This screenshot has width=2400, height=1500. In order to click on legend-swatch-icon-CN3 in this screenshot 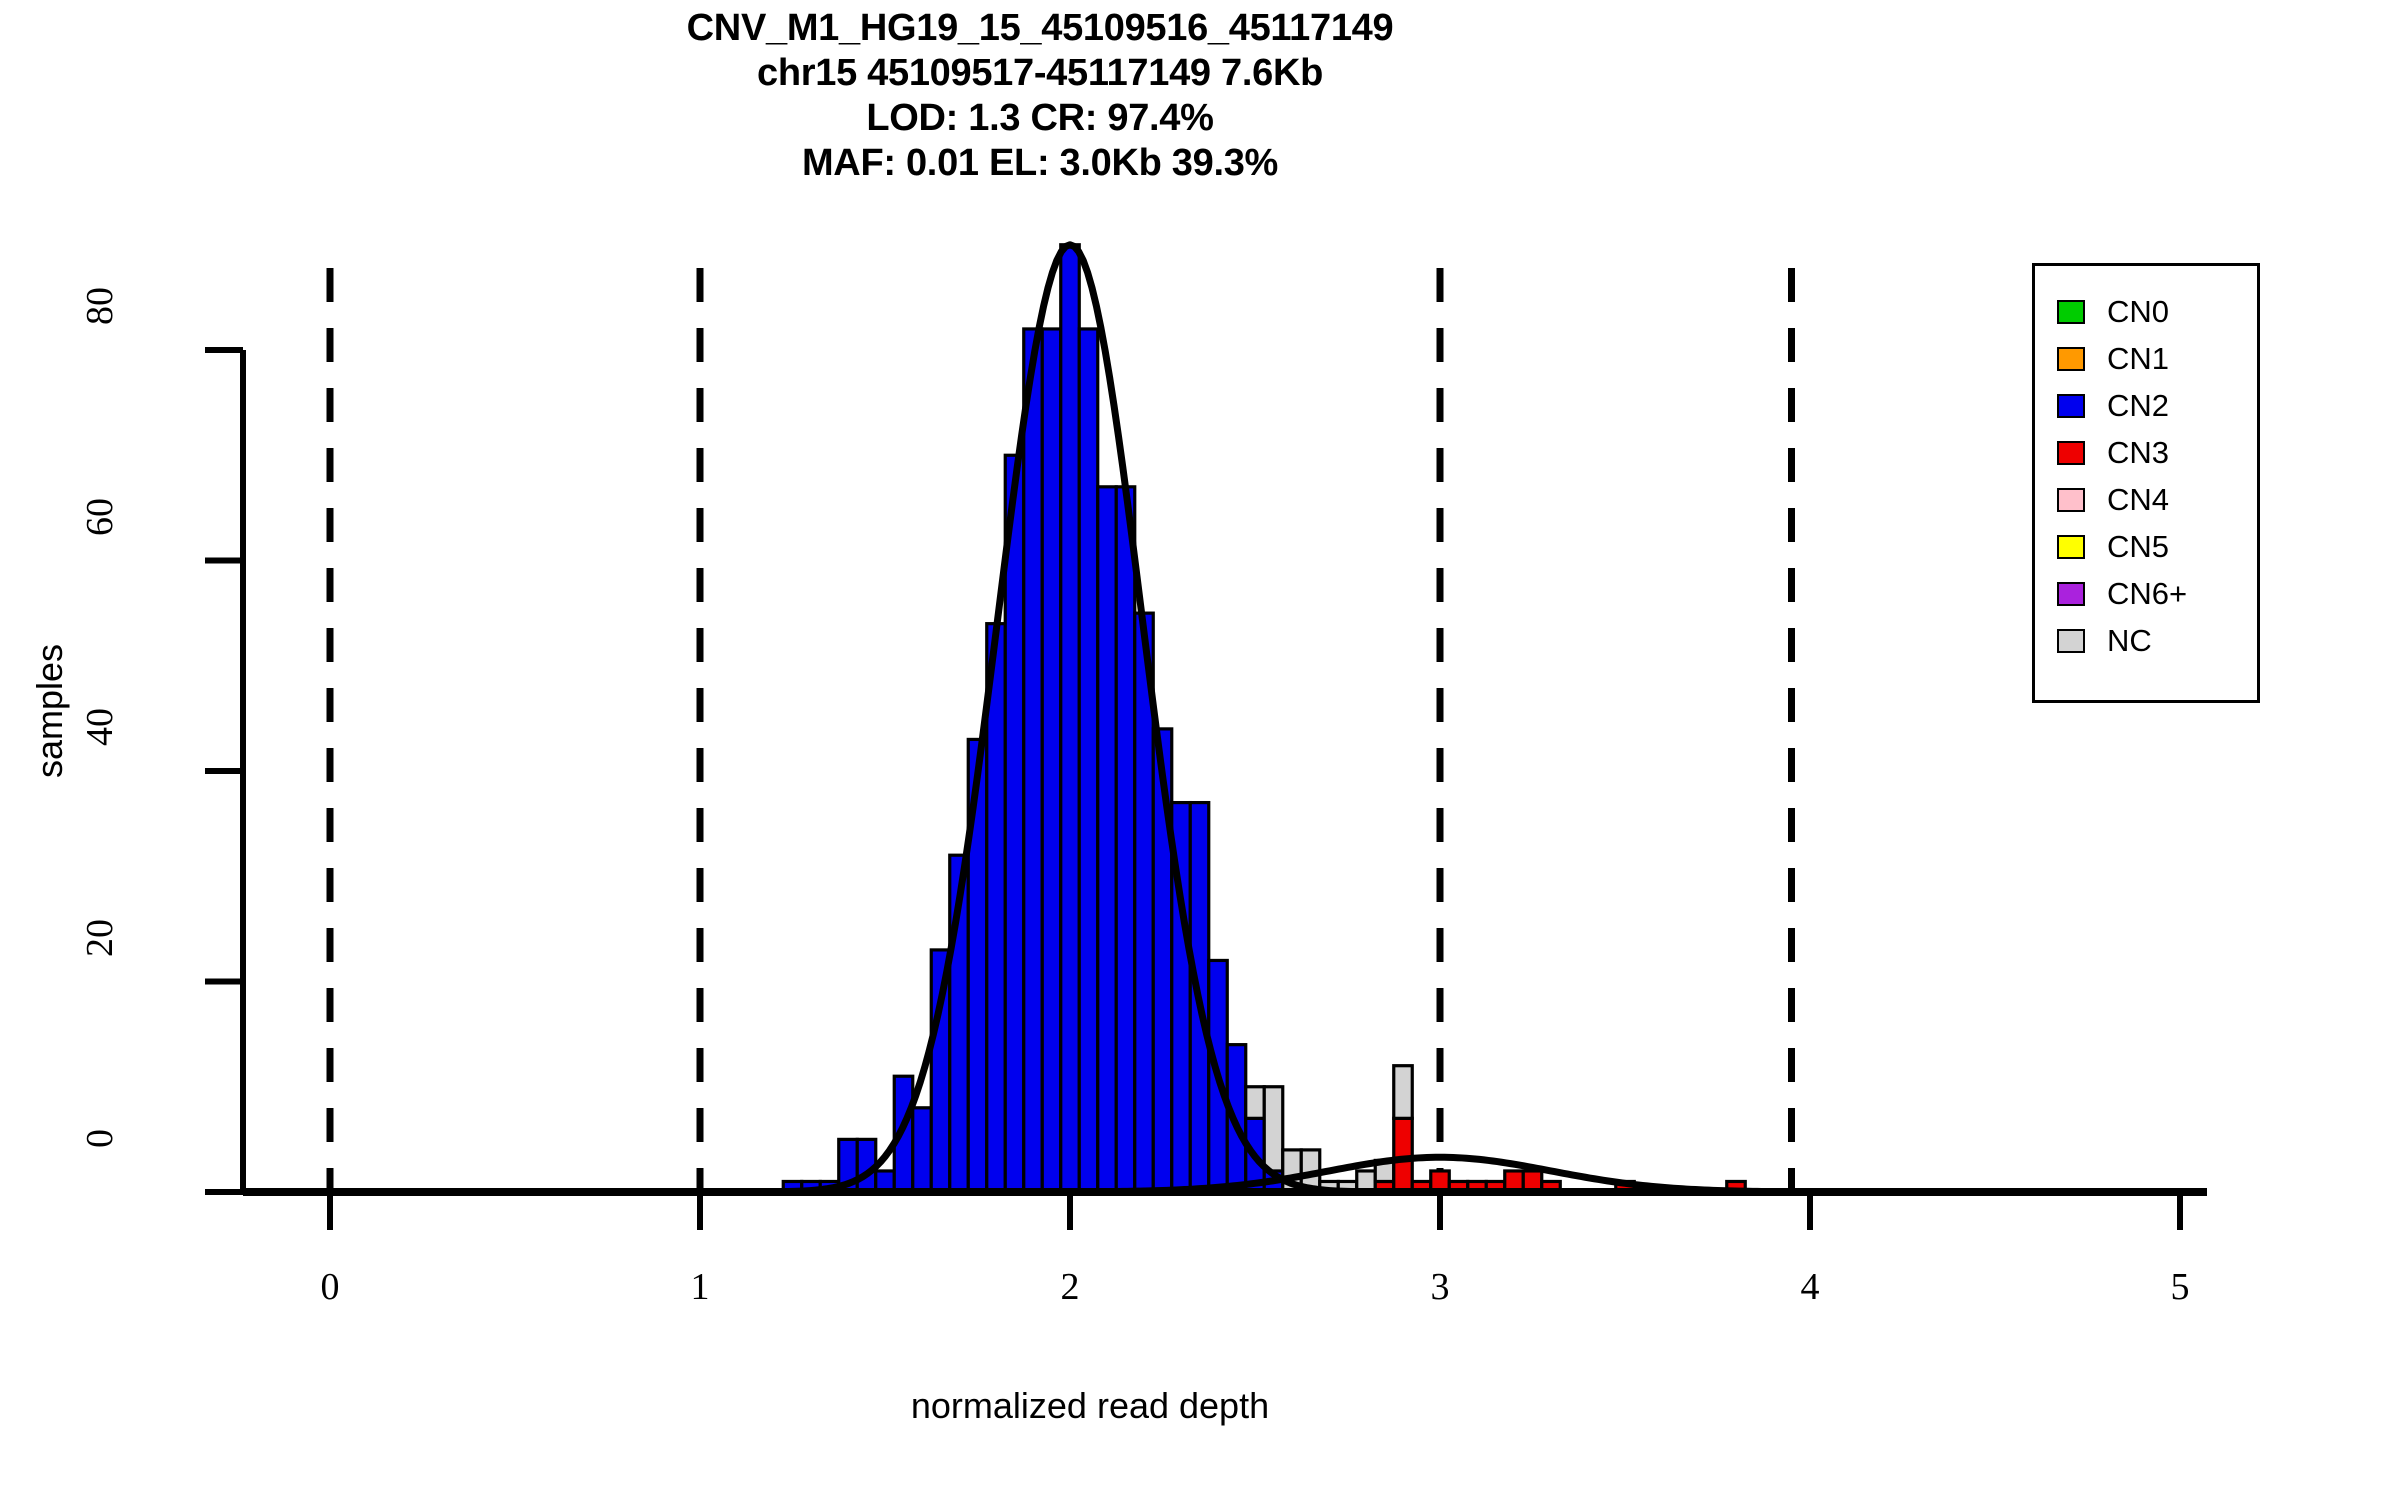, I will do `click(2071, 452)`.